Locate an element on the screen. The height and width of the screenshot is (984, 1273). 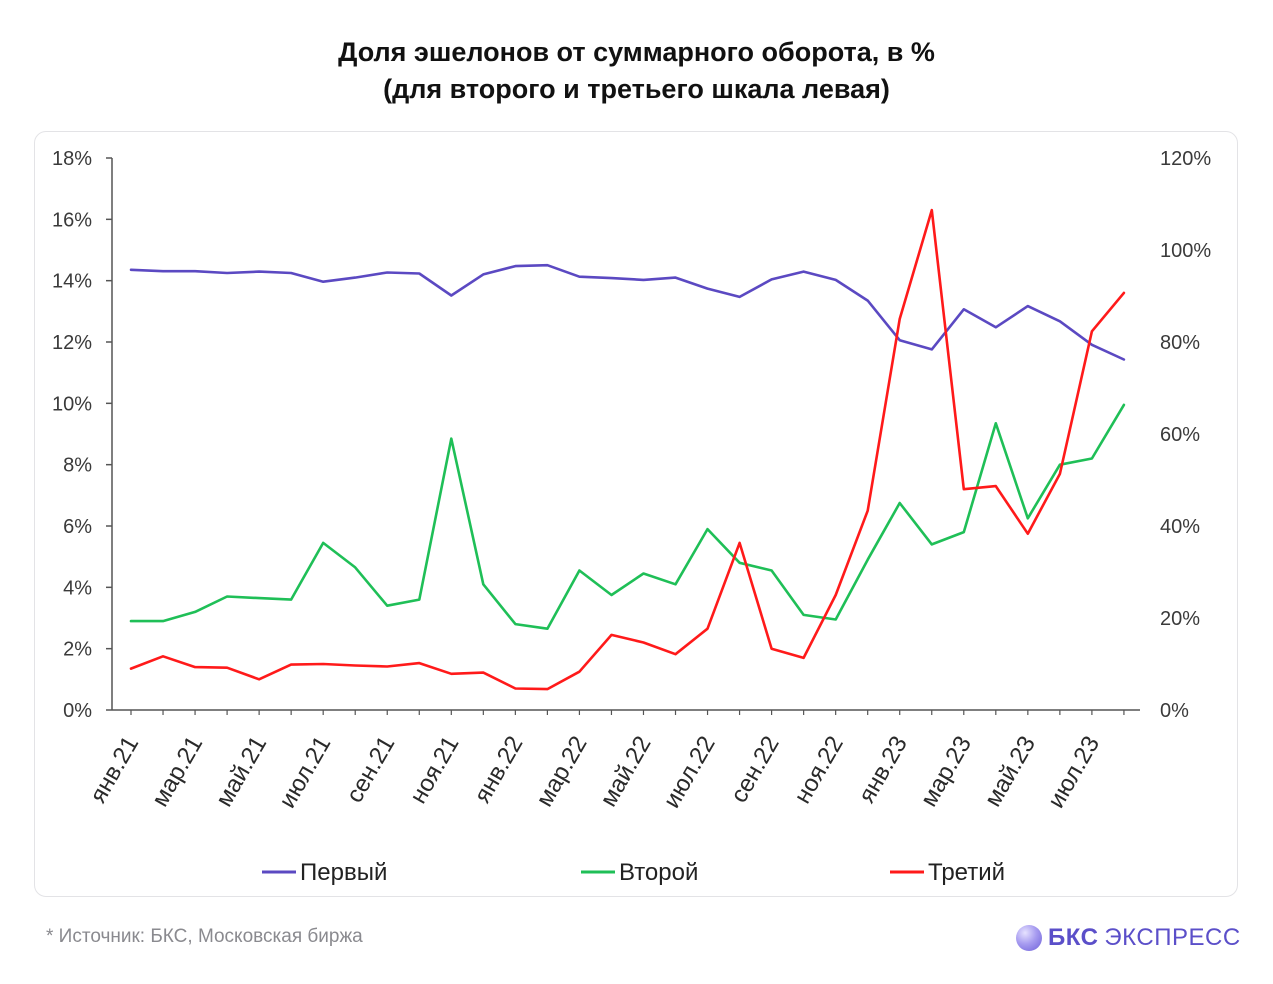
right-tick-label: 0% is located at coordinates (1174, 711).